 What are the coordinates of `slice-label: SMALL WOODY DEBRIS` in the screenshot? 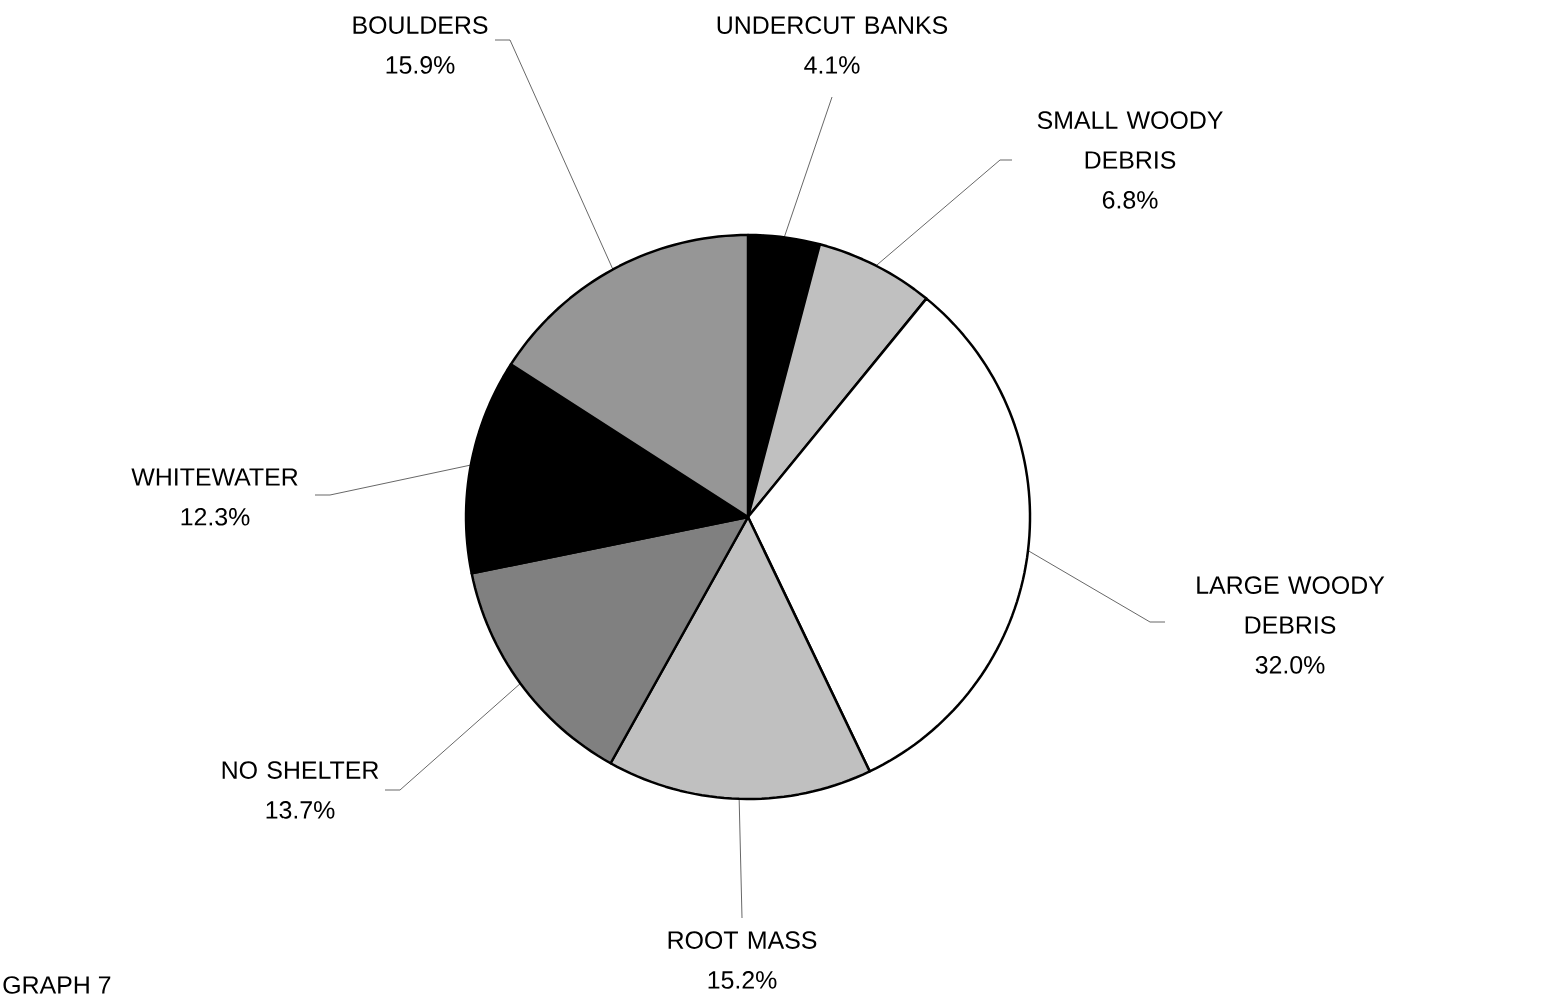 It's located at (1130, 140).